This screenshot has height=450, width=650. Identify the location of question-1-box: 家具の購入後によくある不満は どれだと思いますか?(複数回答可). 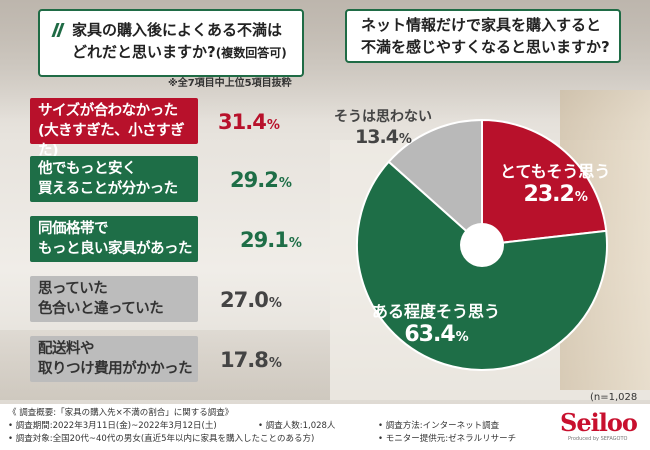
(171, 43).